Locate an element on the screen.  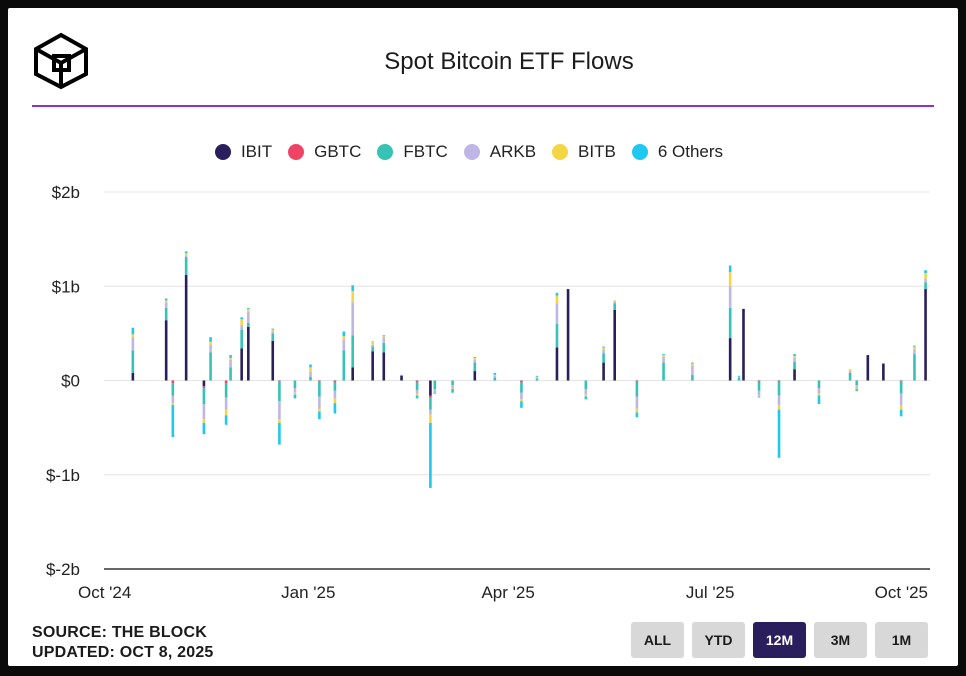
legend-label: IBIT is located at coordinates (256, 151).